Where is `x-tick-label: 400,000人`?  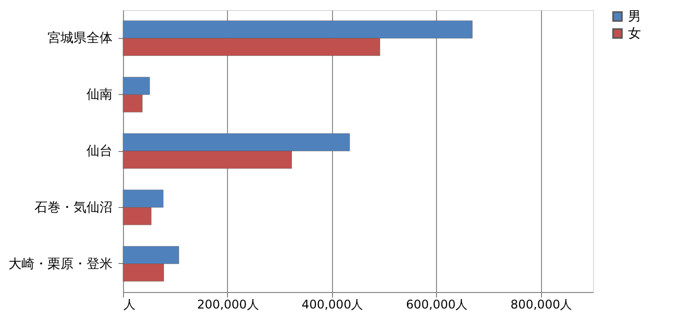 x-tick-label: 400,000人 is located at coordinates (333, 305).